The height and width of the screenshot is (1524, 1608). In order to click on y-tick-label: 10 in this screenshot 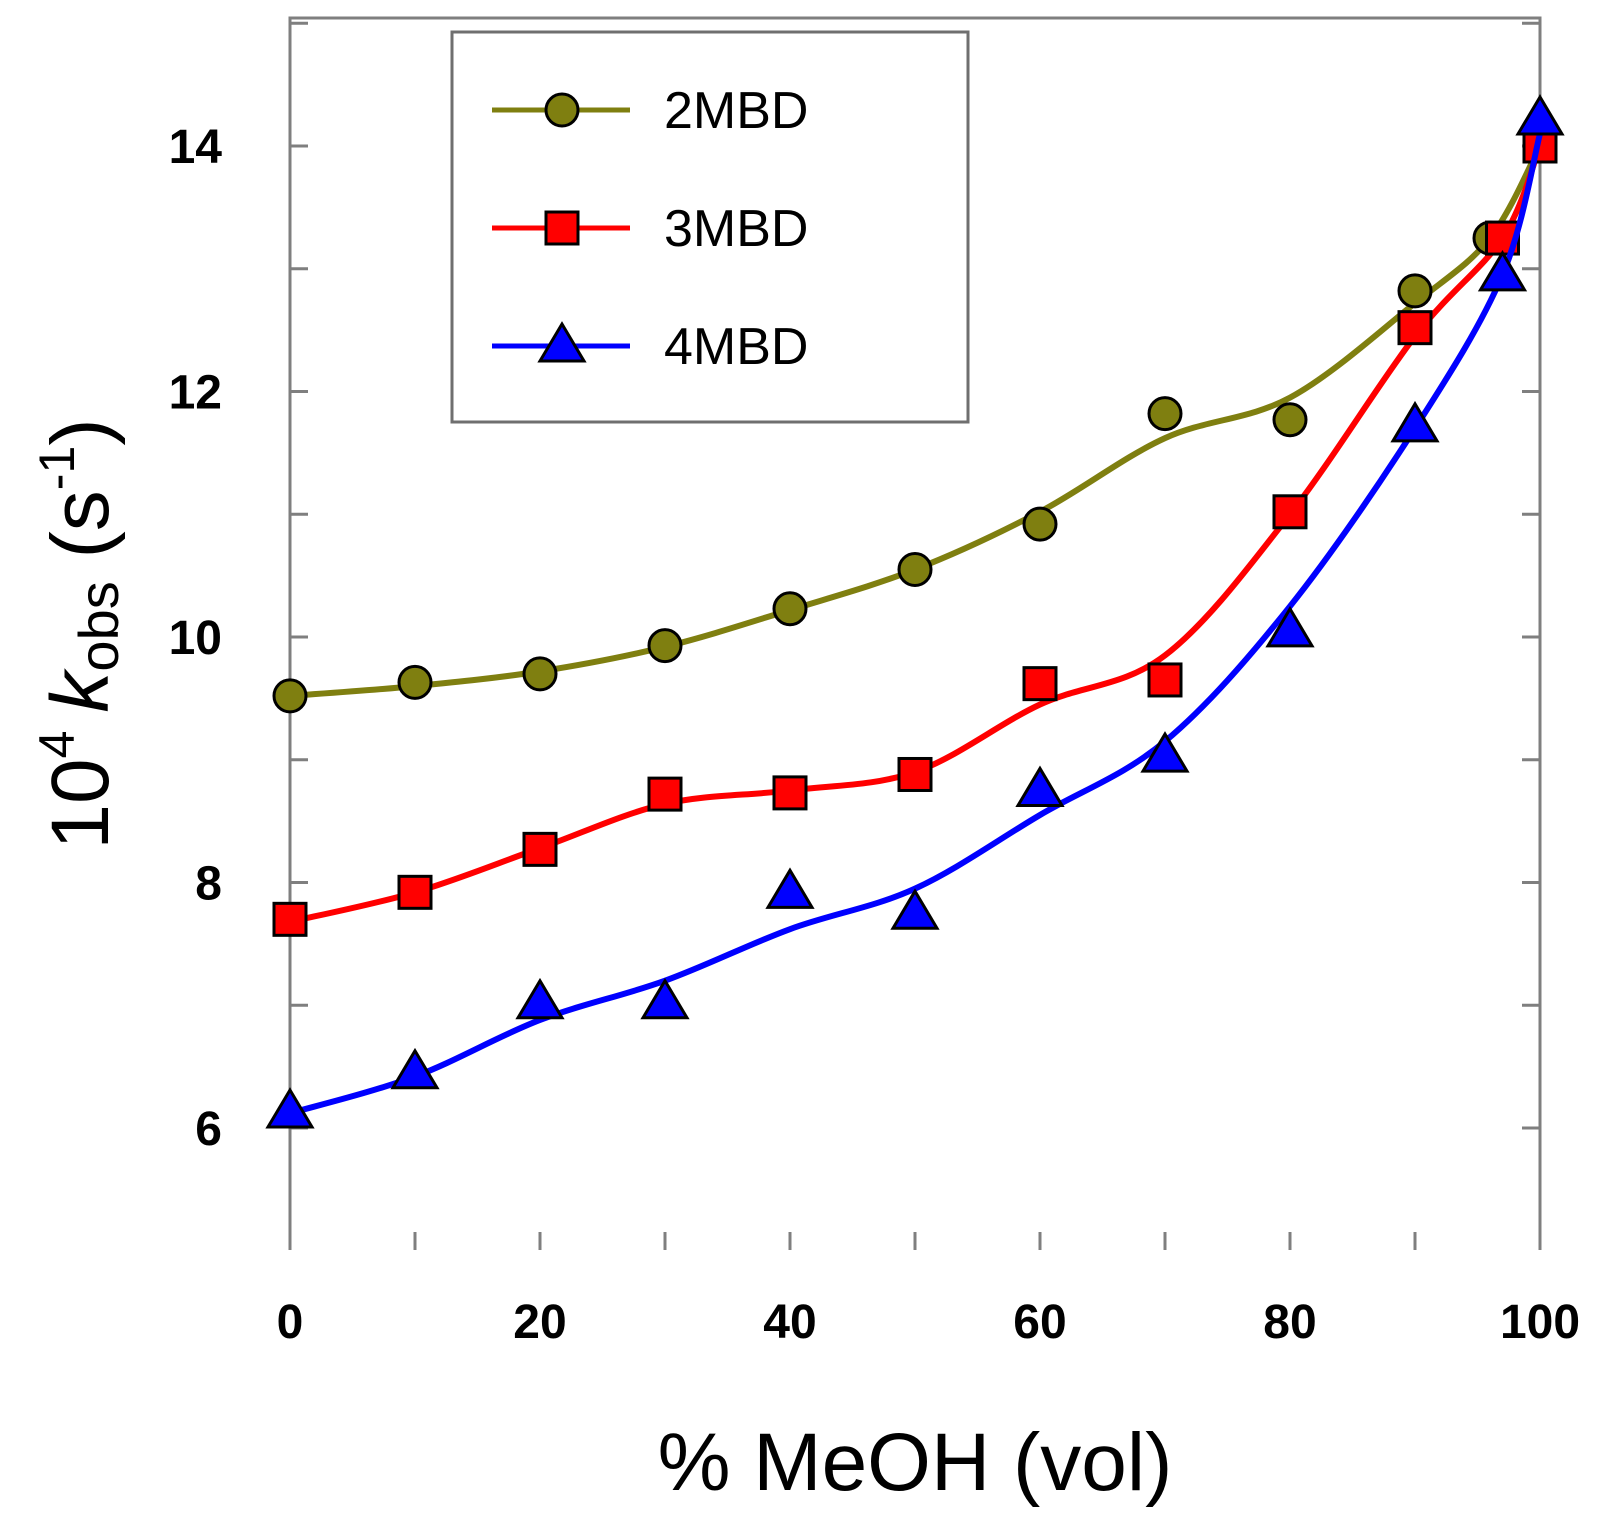, I will do `click(195, 638)`.